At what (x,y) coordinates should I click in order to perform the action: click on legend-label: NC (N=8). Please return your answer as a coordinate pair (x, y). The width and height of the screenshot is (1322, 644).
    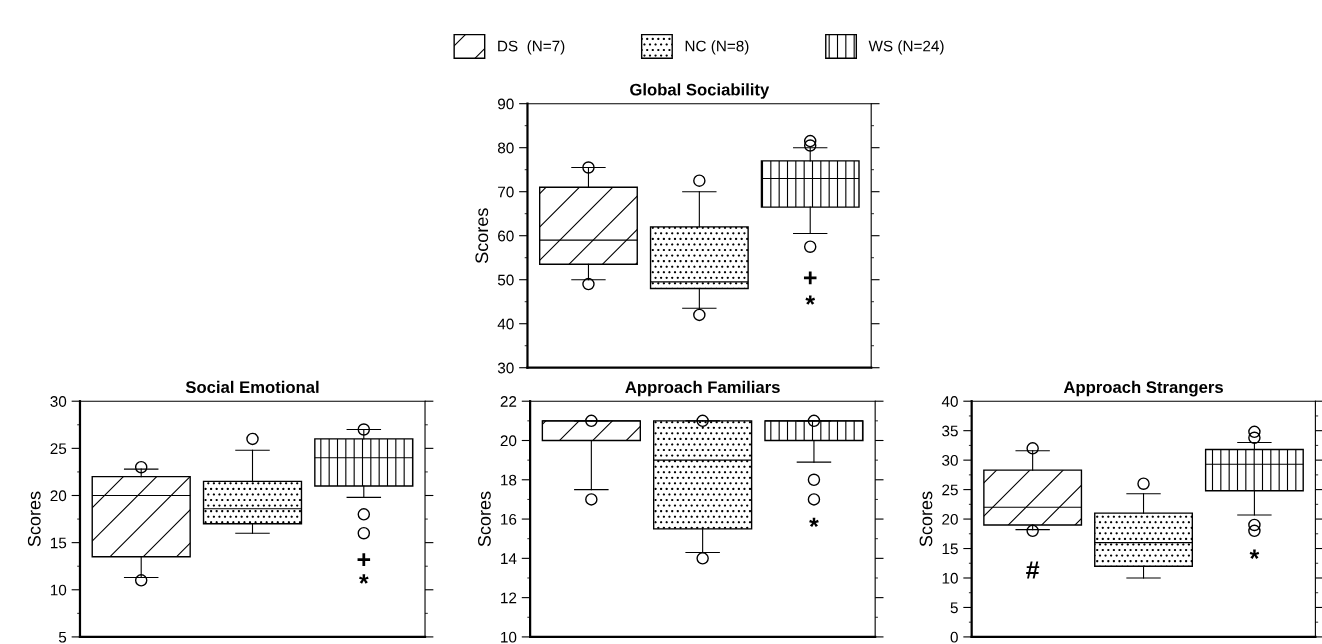
    Looking at the image, I should click on (717, 47).